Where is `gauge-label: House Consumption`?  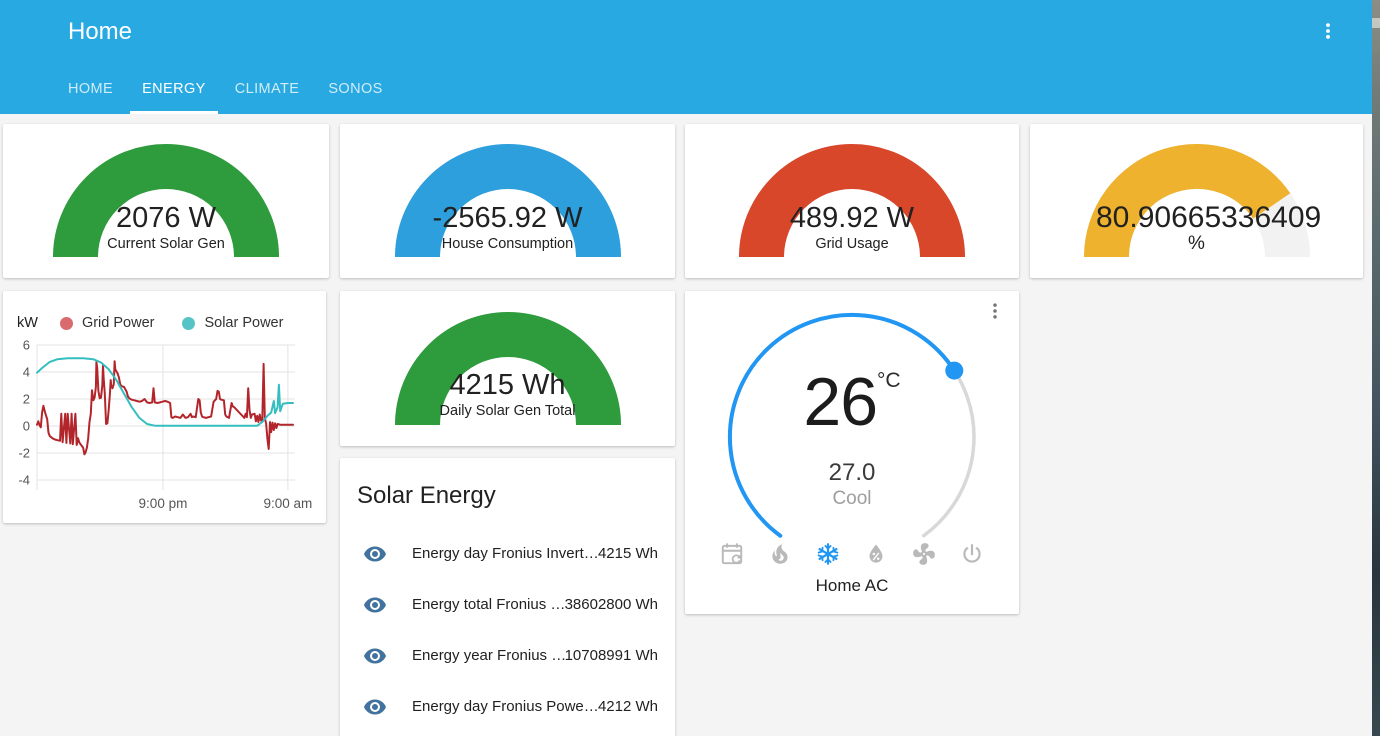 gauge-label: House Consumption is located at coordinates (507, 244).